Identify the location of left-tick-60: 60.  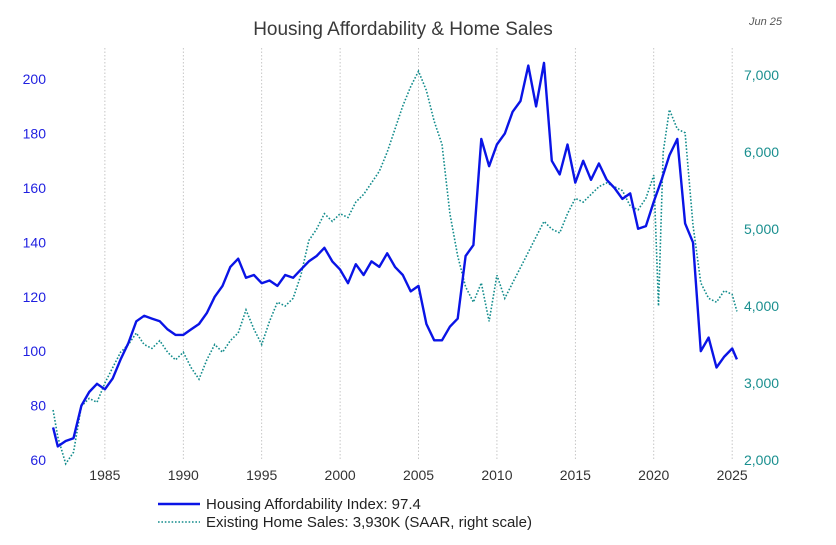
(38, 460).